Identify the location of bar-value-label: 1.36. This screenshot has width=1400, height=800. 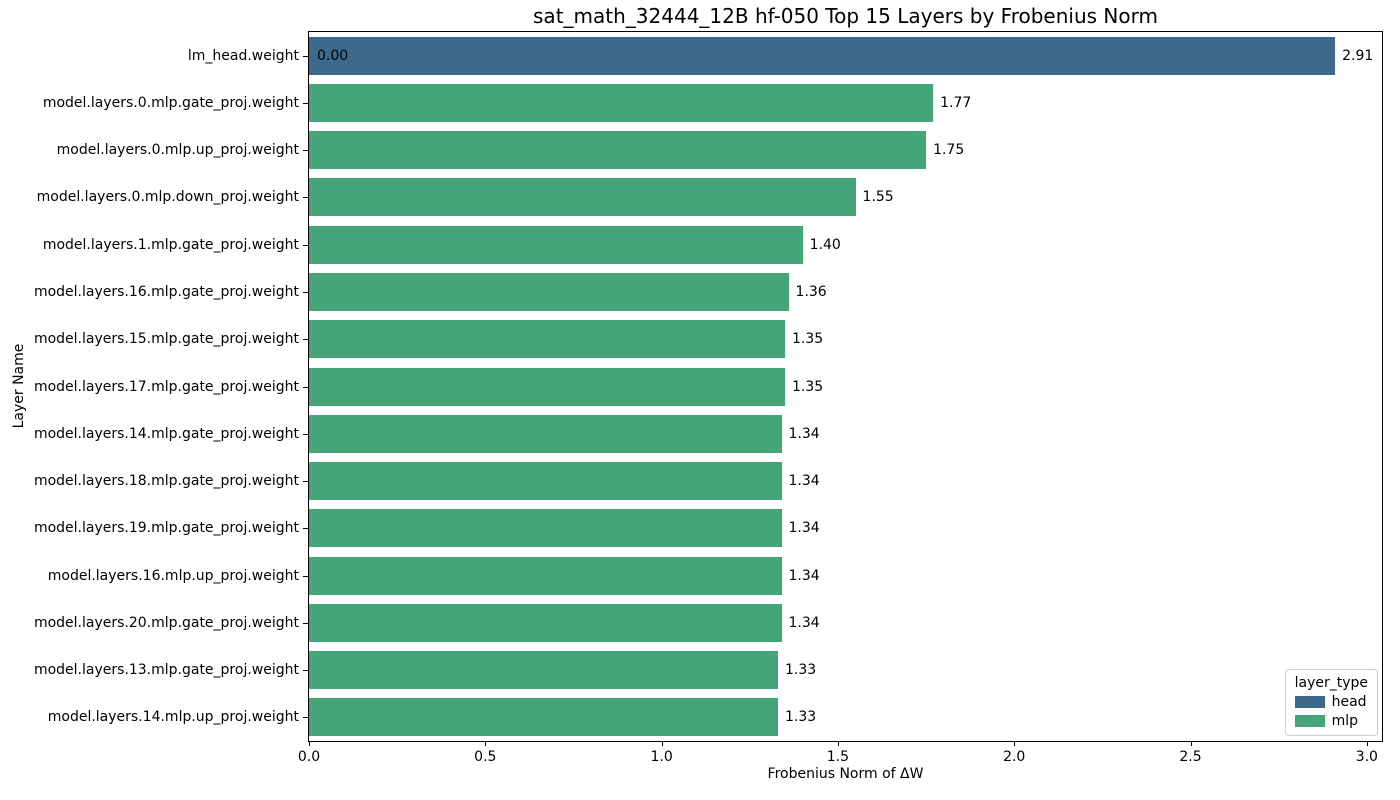
(811, 291).